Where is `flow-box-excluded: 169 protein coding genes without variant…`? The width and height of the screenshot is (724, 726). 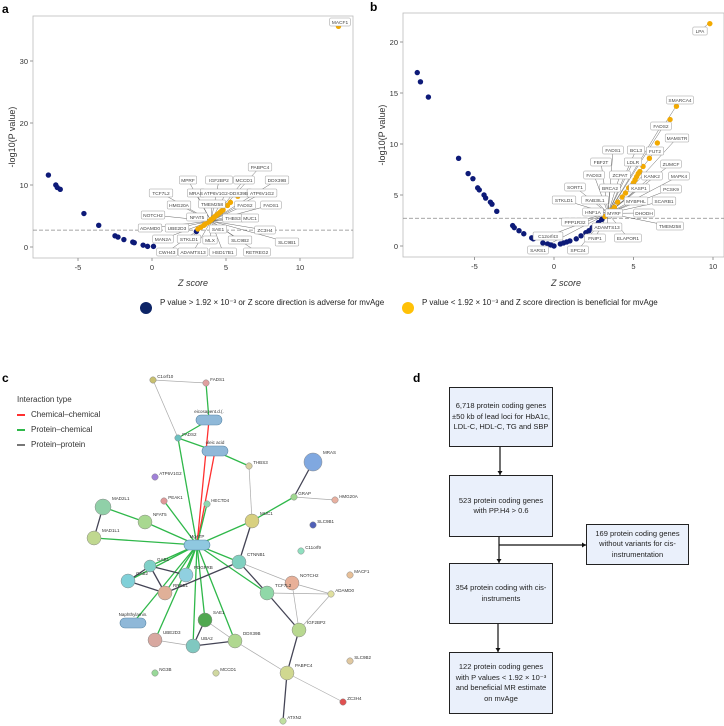 flow-box-excluded: 169 protein coding genes without variant… is located at coordinates (637, 544).